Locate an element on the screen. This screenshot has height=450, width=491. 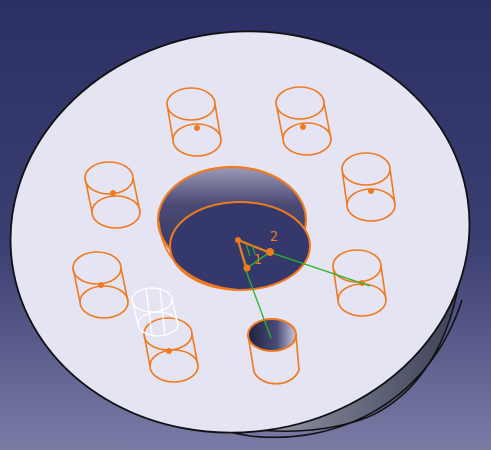
central-bore is located at coordinates (233, 228).